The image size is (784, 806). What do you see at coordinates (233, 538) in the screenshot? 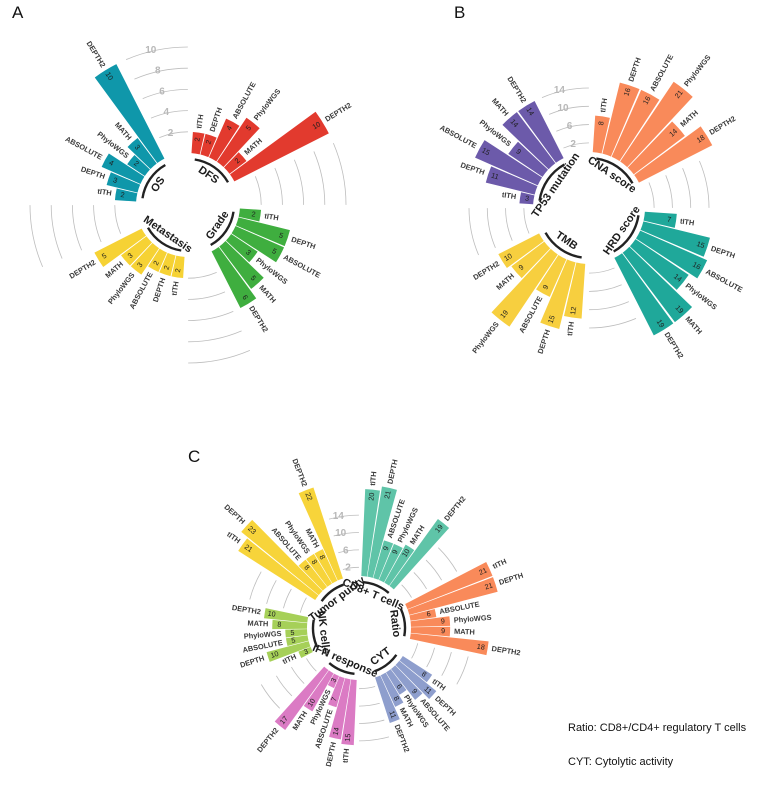
I see `method-label-tumor-purity-tith: tITH` at bounding box center [233, 538].